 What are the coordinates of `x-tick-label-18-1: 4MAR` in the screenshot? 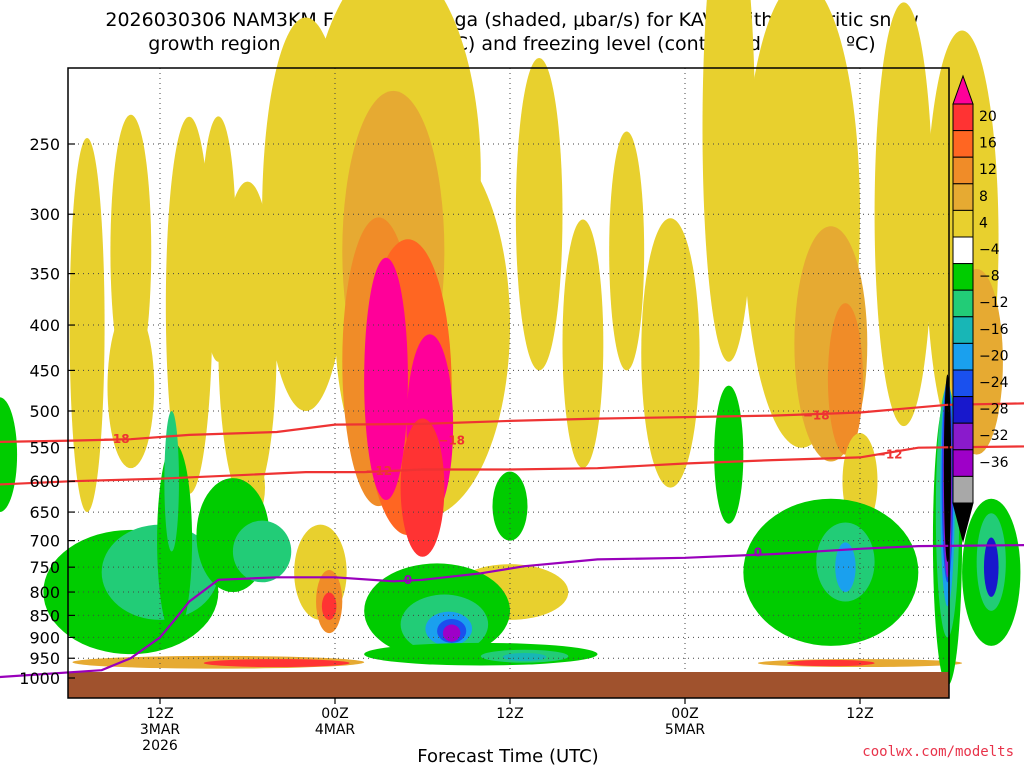 It's located at (335, 730).